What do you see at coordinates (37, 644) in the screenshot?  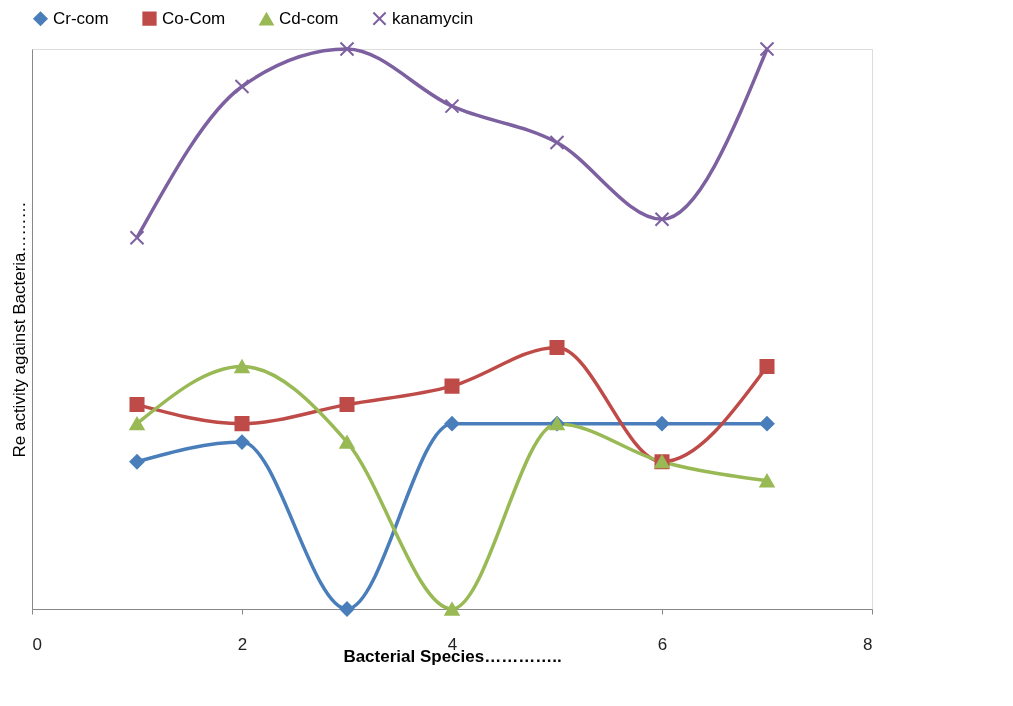 I see `x-tick-label: 0` at bounding box center [37, 644].